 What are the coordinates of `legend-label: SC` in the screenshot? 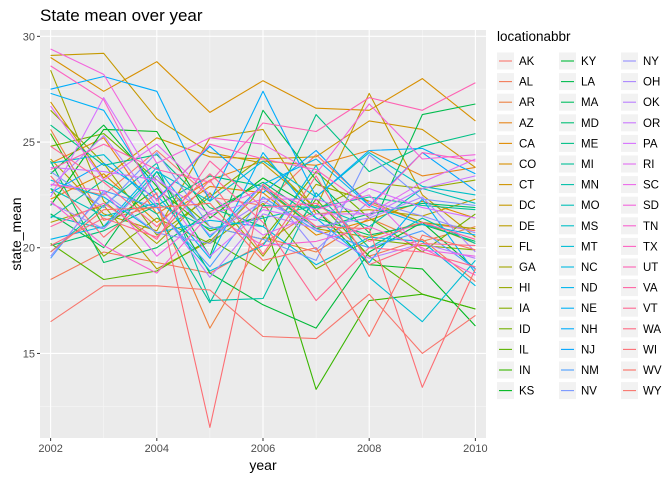 It's located at (651, 186).